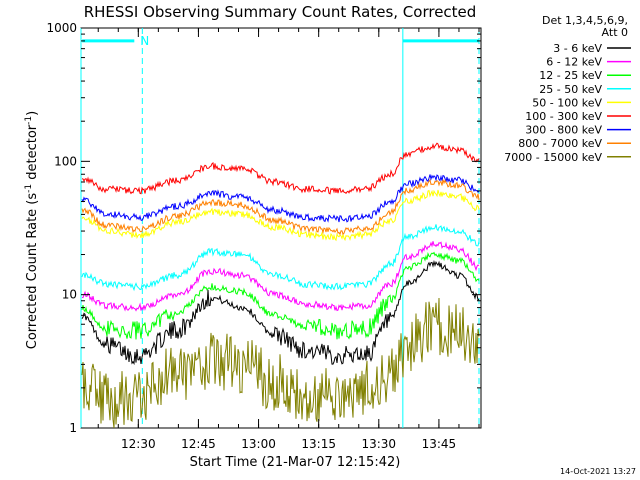 The height and width of the screenshot is (480, 640). I want to click on legend-title-line-1: Det 1,3,4,5,6,9,, so click(585, 20).